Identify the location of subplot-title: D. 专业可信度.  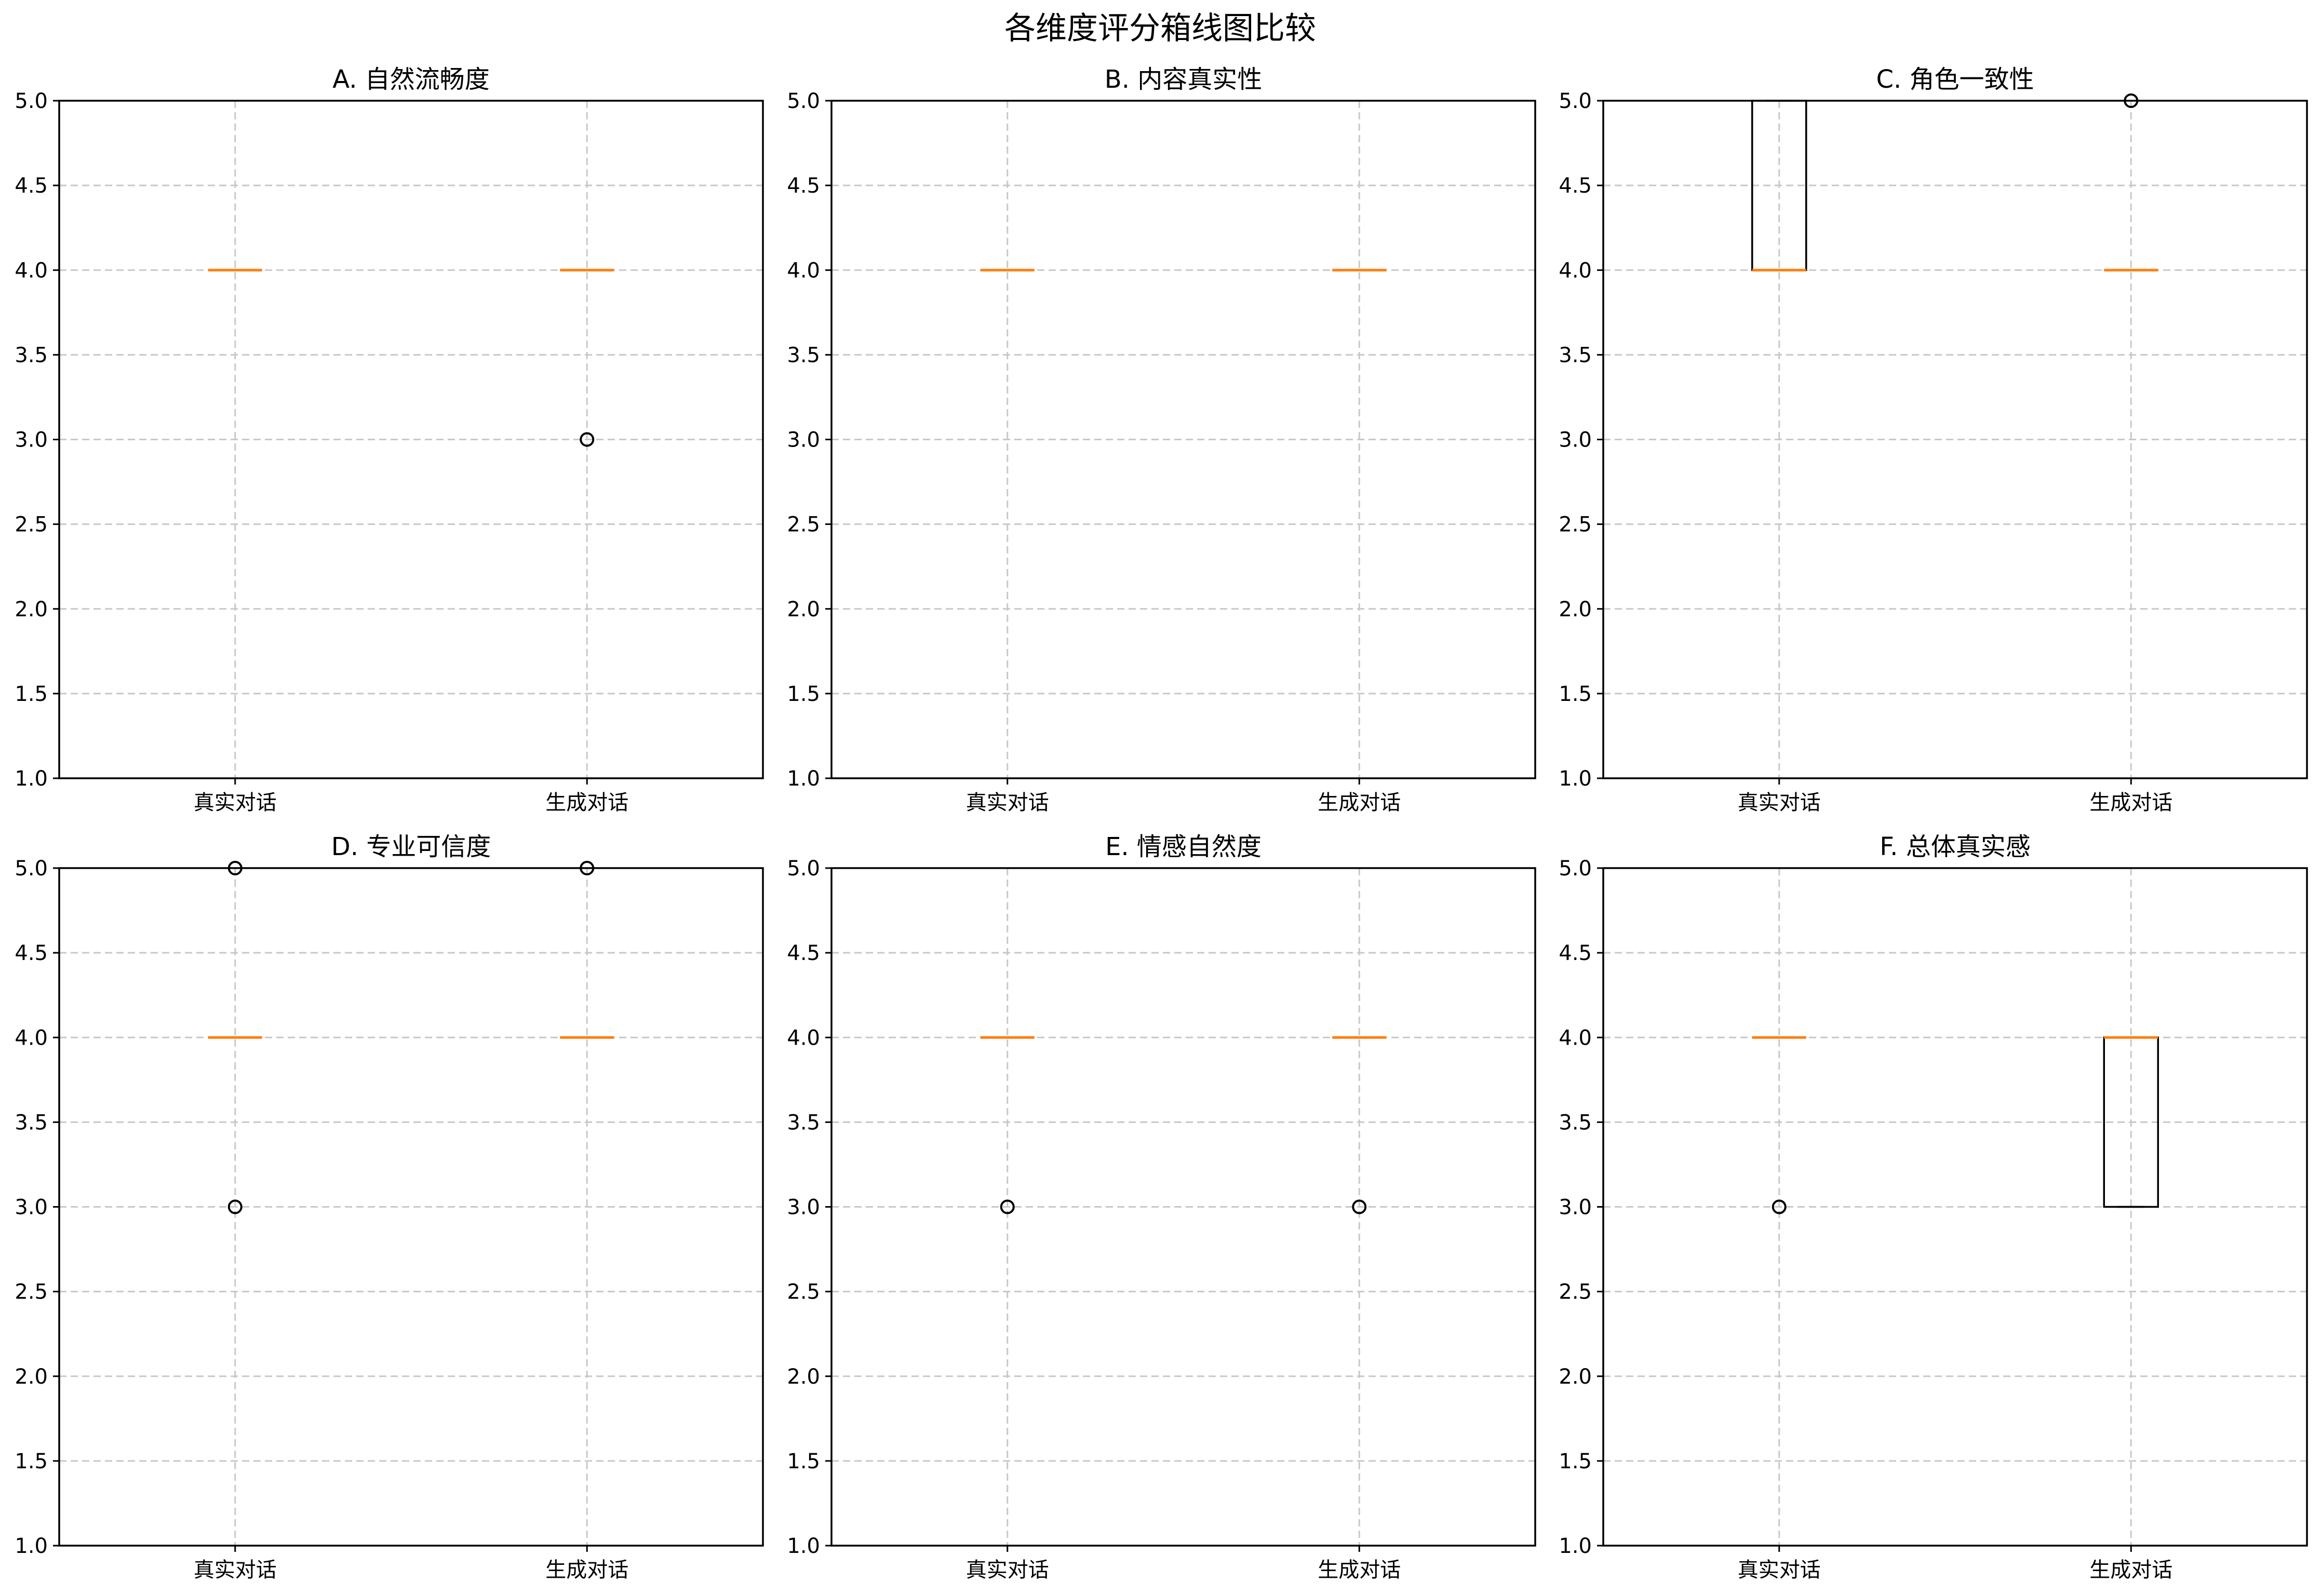
(411, 846).